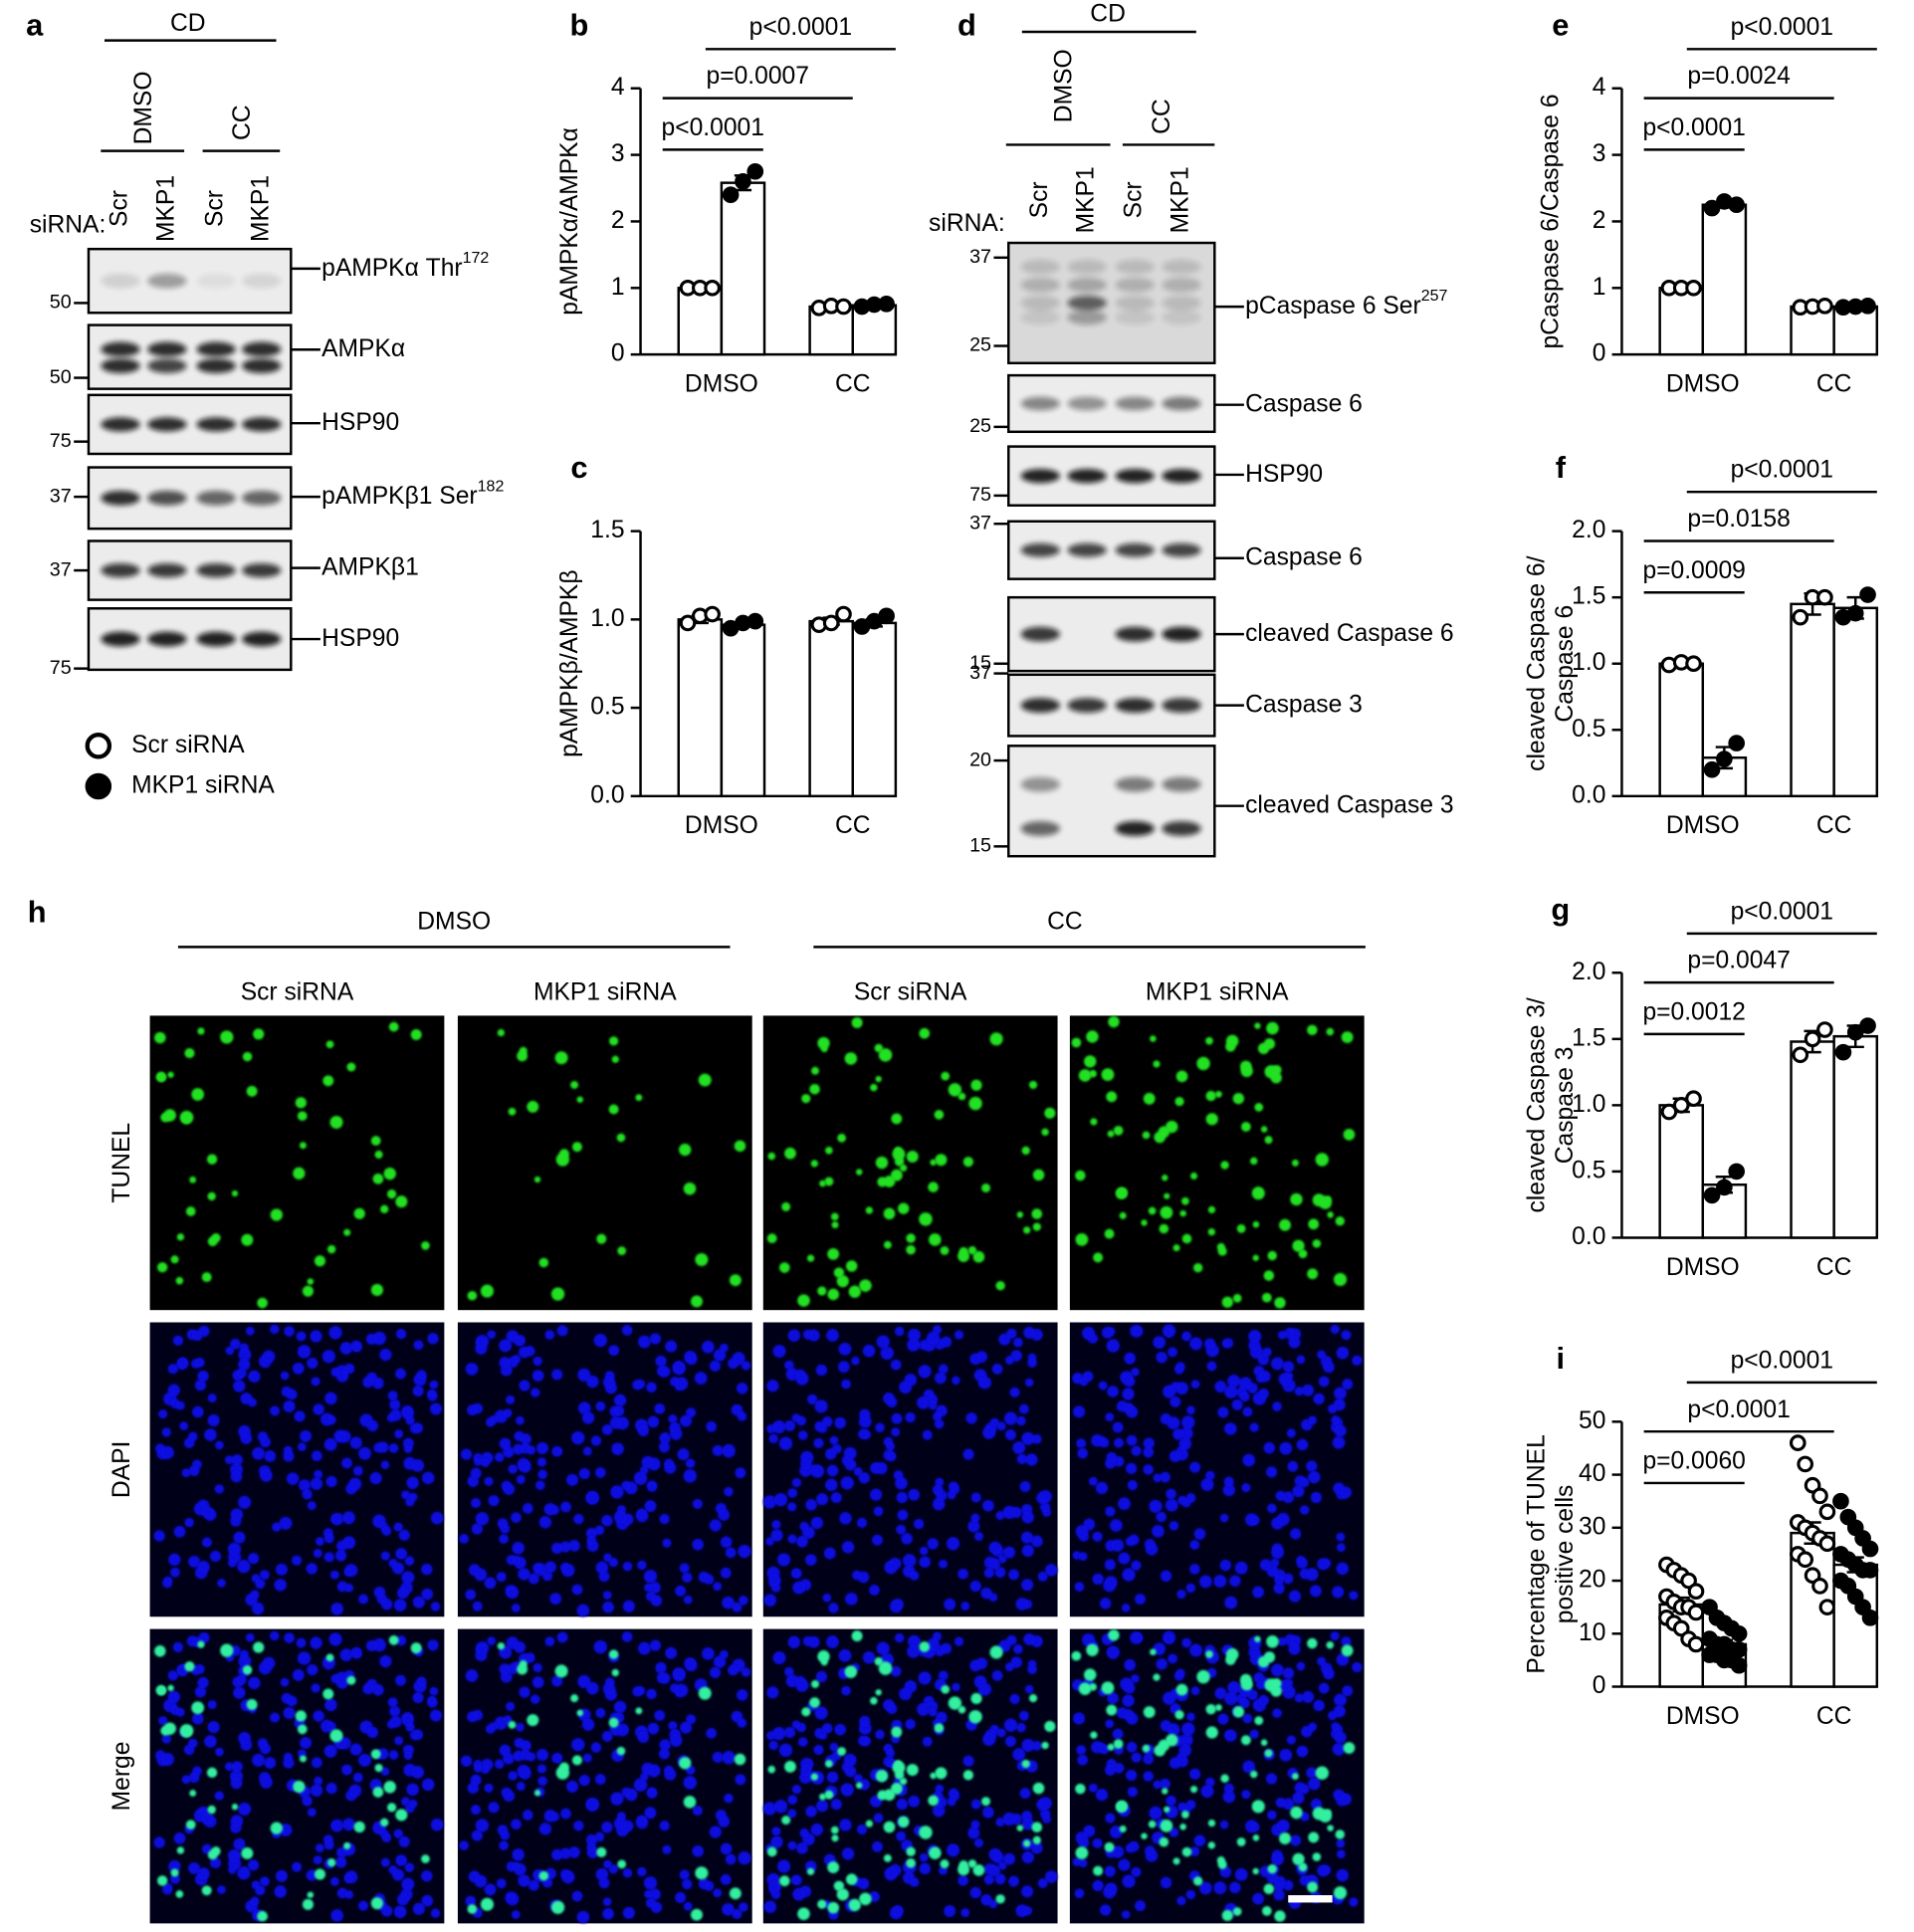  I want to click on band-label: Caspase 3, so click(1304, 704).